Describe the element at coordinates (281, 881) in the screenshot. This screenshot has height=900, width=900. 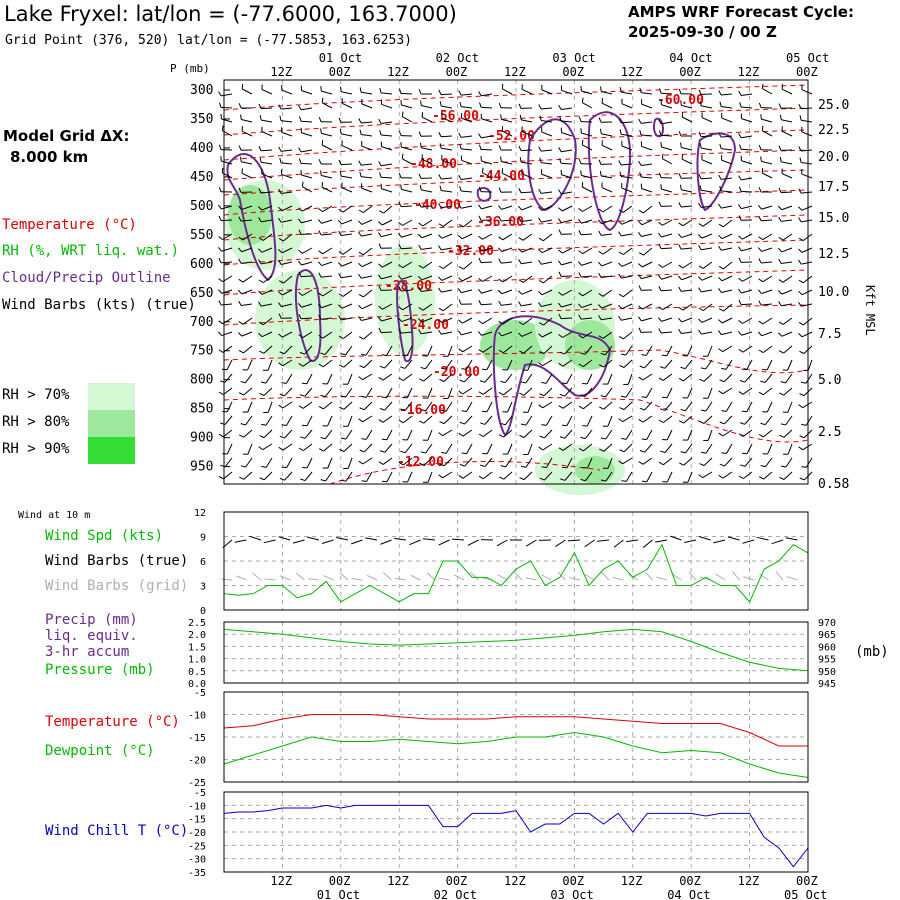
I see `bottom-time-label-0: 12Z` at that location.